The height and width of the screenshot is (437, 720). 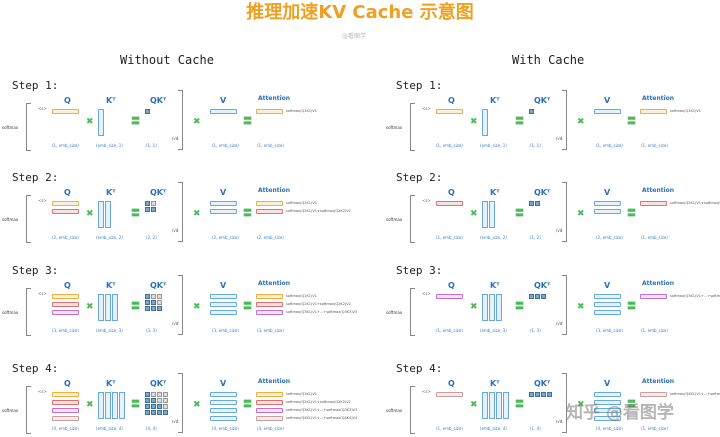 I want to click on attention-formula: softmax(Q2K1)V1+softmax(Q2K2)V2, so click(x=318, y=211).